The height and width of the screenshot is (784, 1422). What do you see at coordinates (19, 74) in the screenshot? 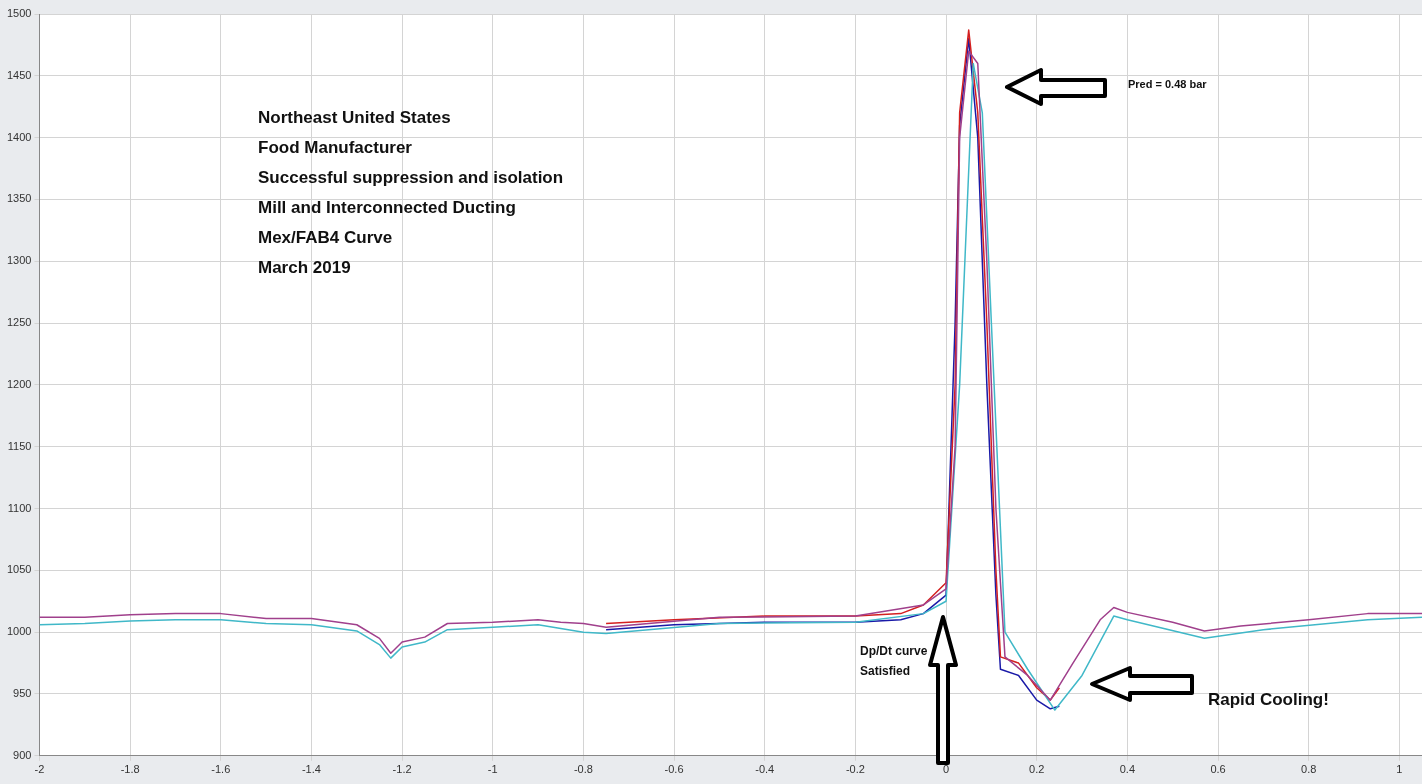
I see `y-tick-label: 1450` at bounding box center [19, 74].